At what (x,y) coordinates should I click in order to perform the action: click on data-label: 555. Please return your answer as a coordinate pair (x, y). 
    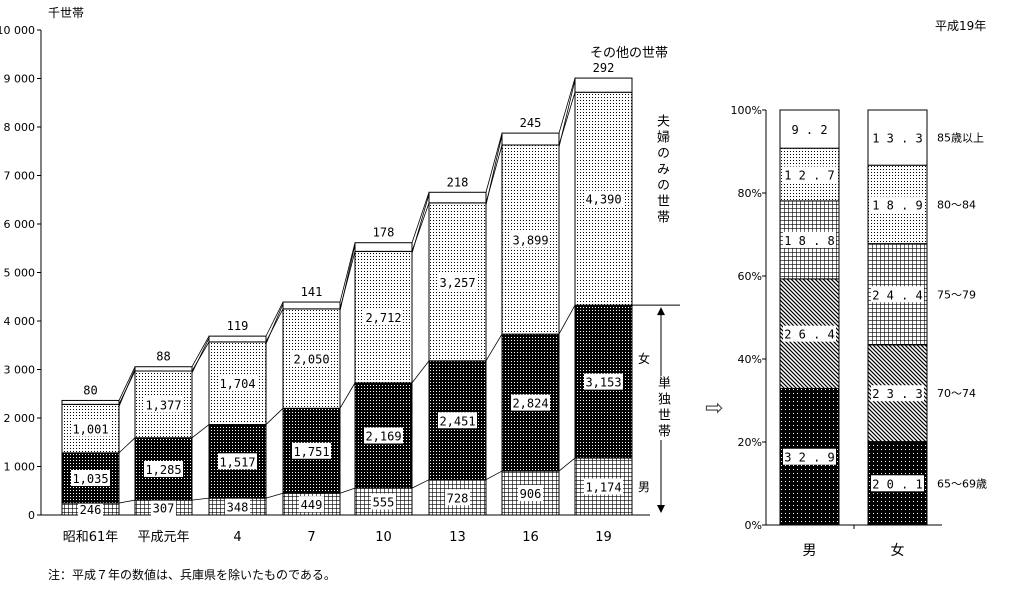
    Looking at the image, I should click on (384, 503).